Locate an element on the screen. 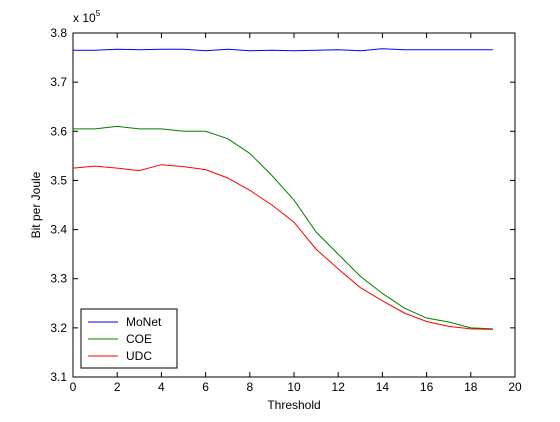 The width and height of the screenshot is (560, 422). x-tick-label: 16 is located at coordinates (427, 387).